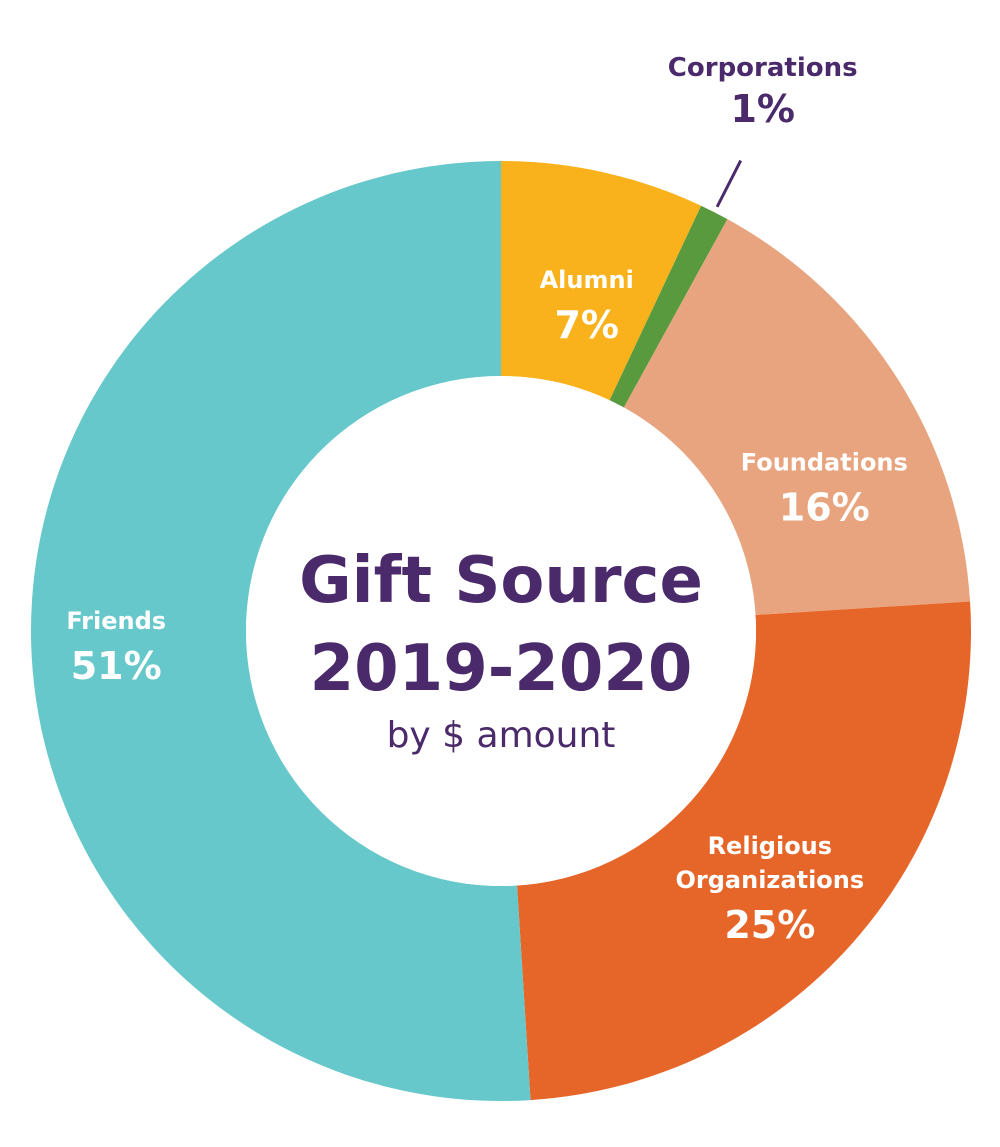 This screenshot has height=1147, width=1000. Describe the element at coordinates (770, 863) in the screenshot. I see `slice-label-religious-organizations: Religious Organizations` at that location.